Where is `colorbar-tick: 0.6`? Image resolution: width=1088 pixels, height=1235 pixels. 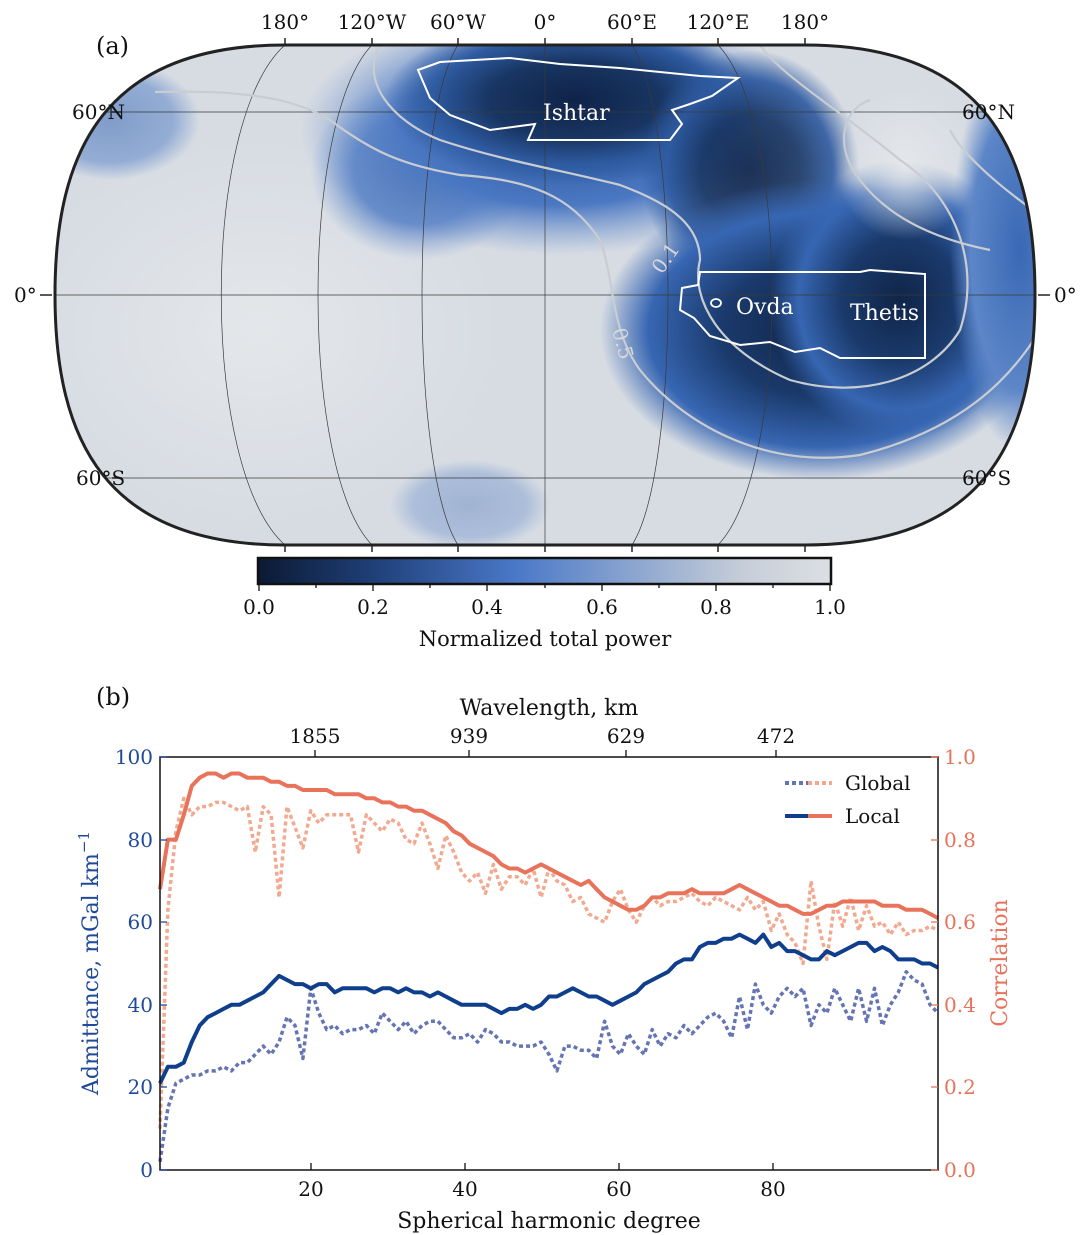 colorbar-tick: 0.6 is located at coordinates (602, 607).